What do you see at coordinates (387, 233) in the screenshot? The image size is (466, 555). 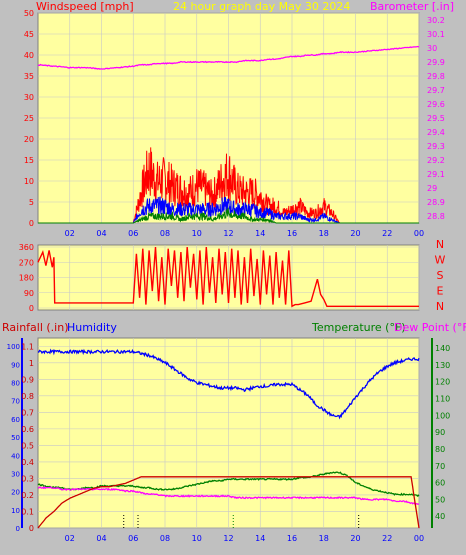 I see `top-x-tick-label: 22` at bounding box center [387, 233].